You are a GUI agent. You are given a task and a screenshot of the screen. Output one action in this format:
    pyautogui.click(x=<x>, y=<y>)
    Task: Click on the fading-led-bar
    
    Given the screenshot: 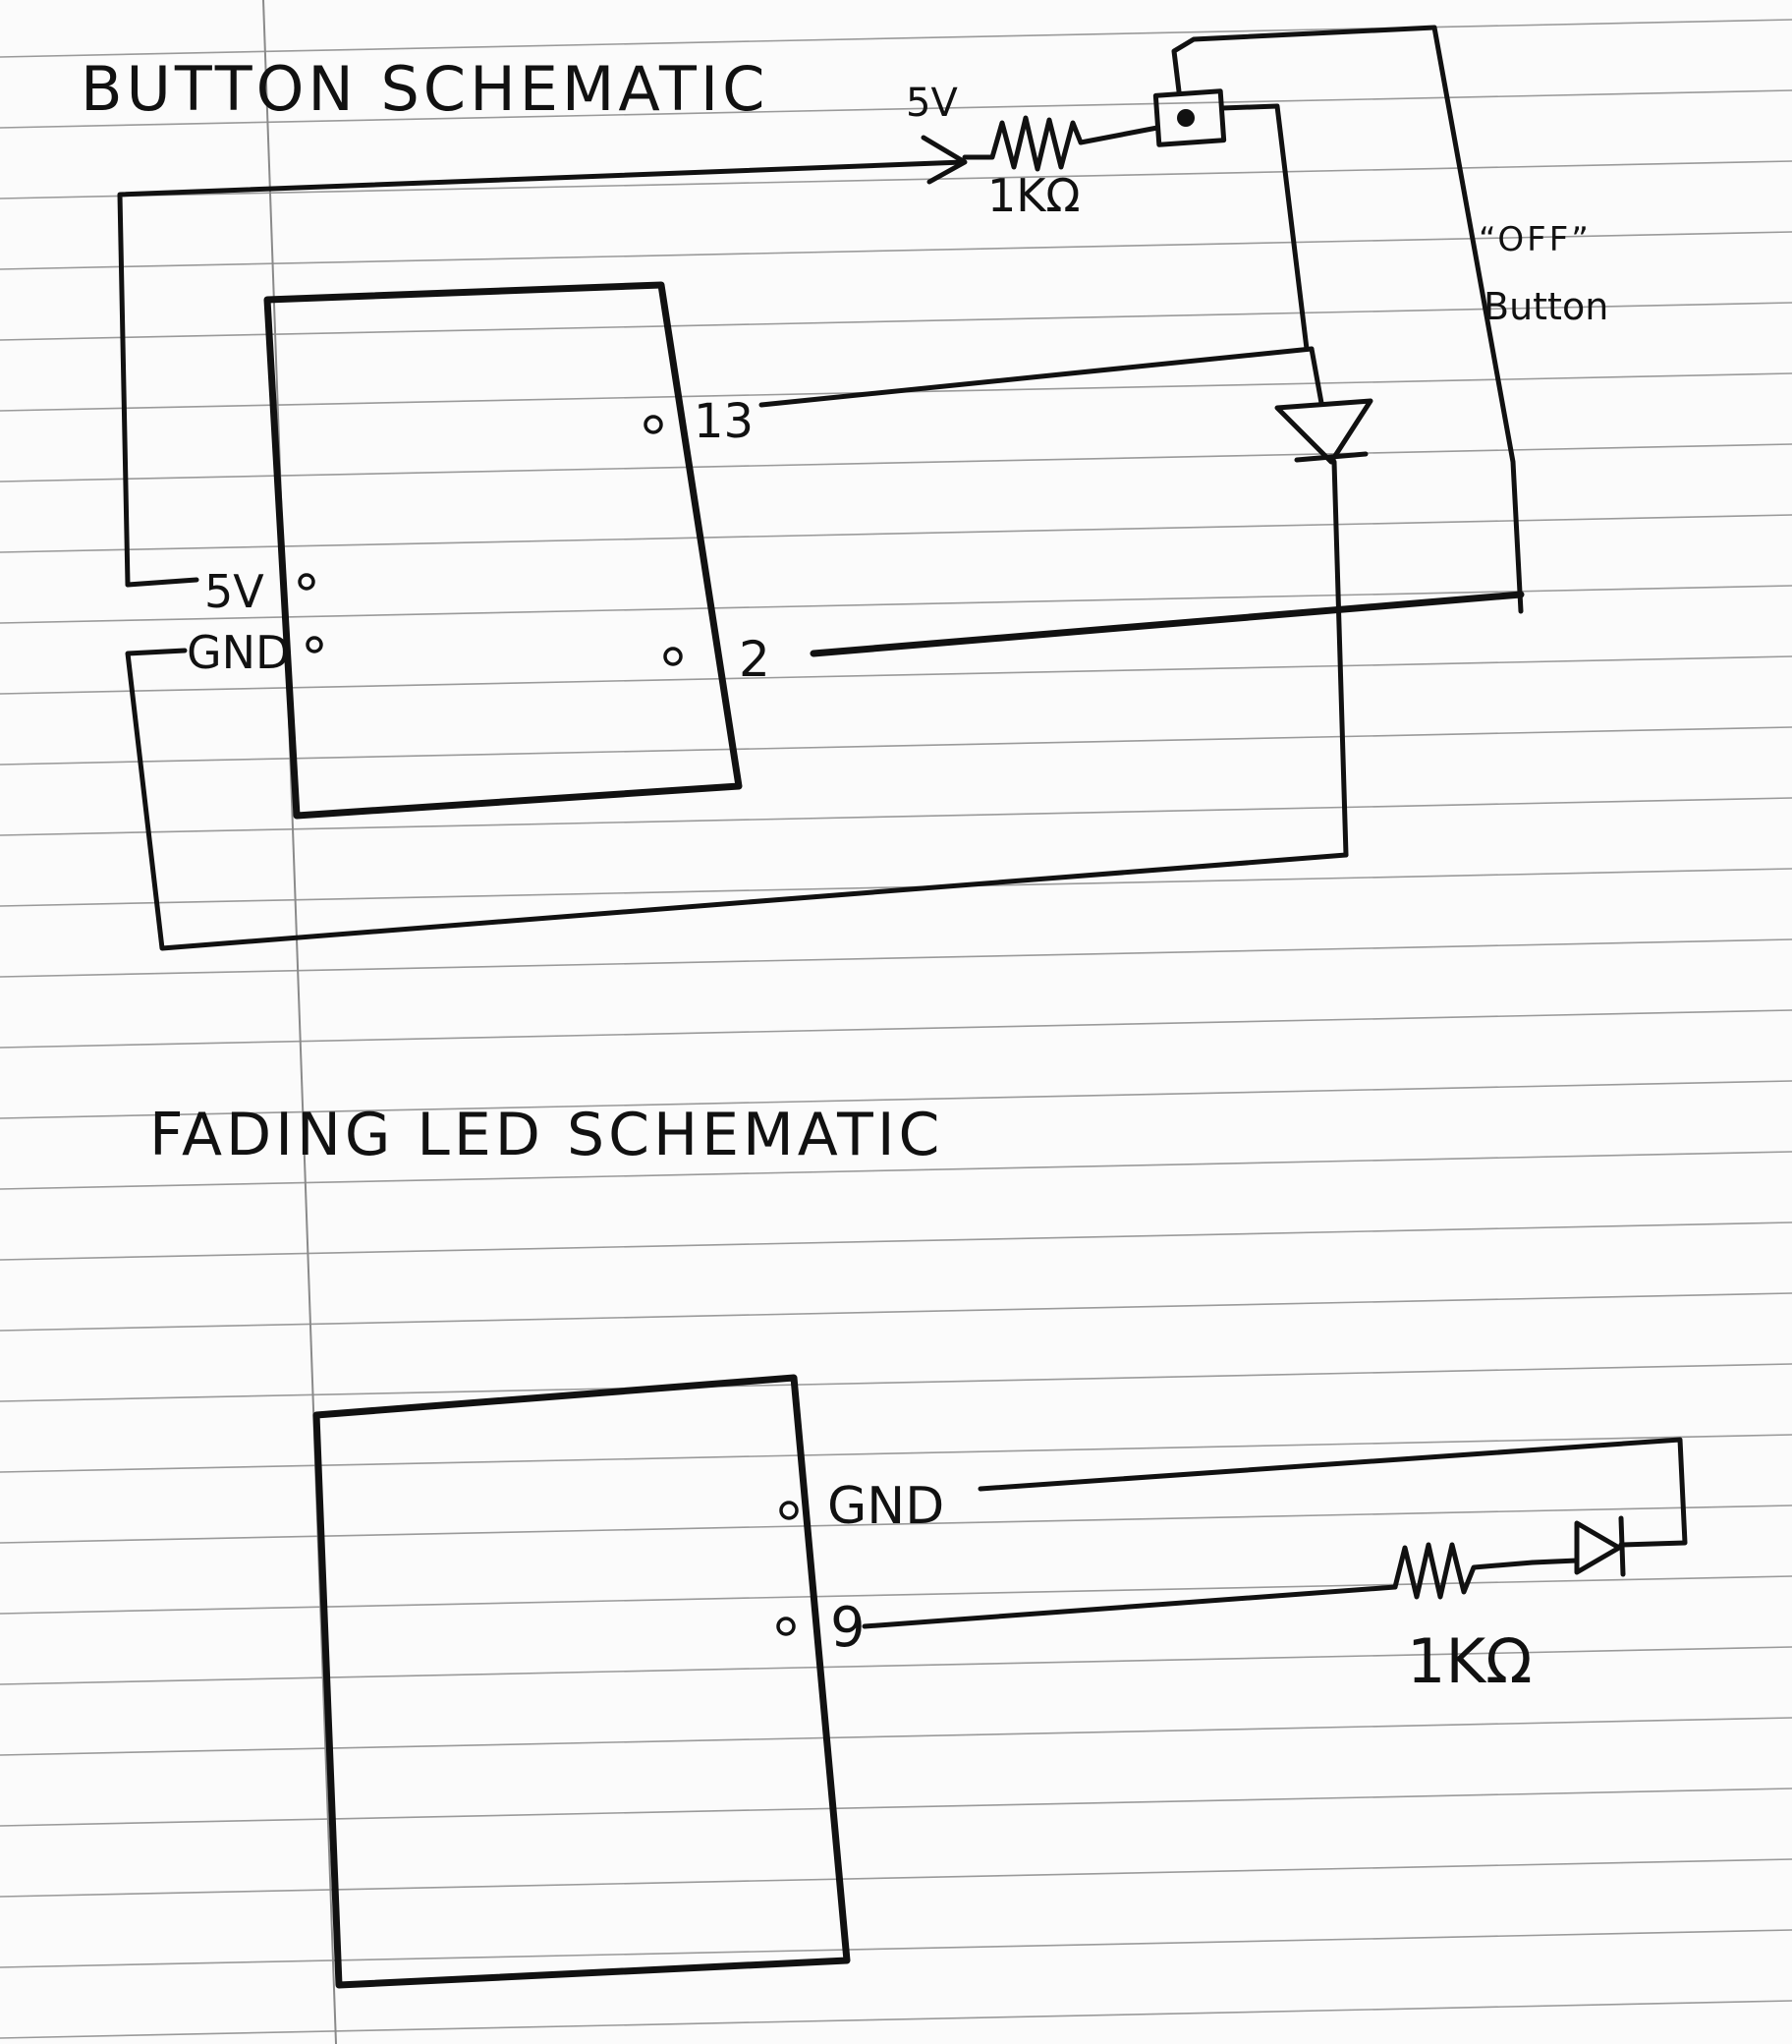 What is the action you would take?
    pyautogui.click(x=1622, y=1546)
    